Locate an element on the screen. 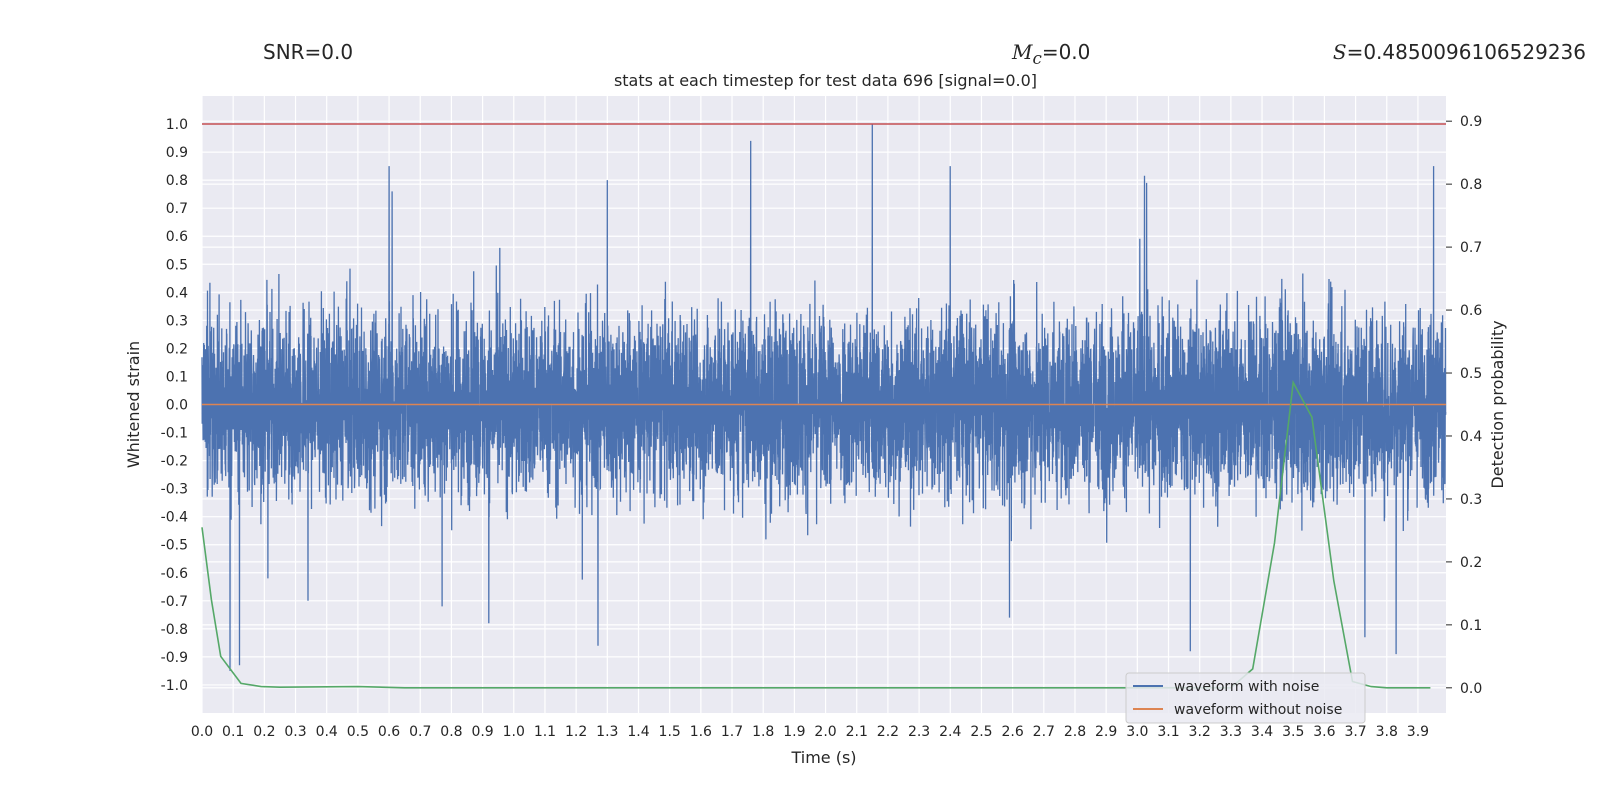 Image resolution: width=1600 pixels, height=800 pixels. y-tick-label: 0.3 is located at coordinates (177, 321).